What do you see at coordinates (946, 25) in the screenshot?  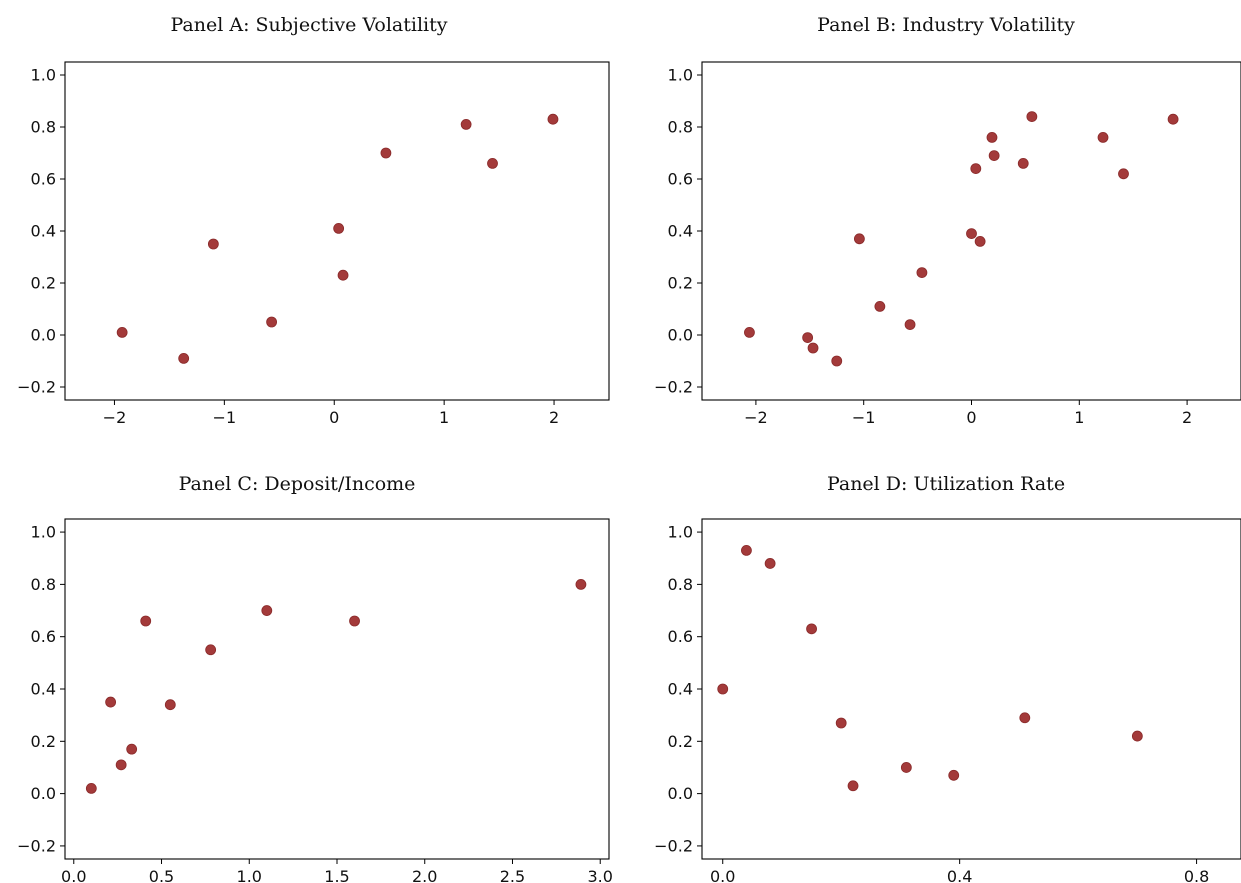 I see `panel-b-title: Panel B: Industry Volatility` at bounding box center [946, 25].